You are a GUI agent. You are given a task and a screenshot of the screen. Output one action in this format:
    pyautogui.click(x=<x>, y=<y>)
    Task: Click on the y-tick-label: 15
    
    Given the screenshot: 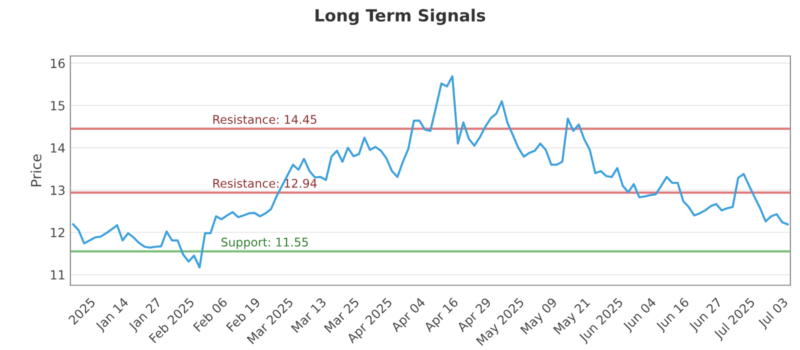 What is the action you would take?
    pyautogui.click(x=57, y=105)
    